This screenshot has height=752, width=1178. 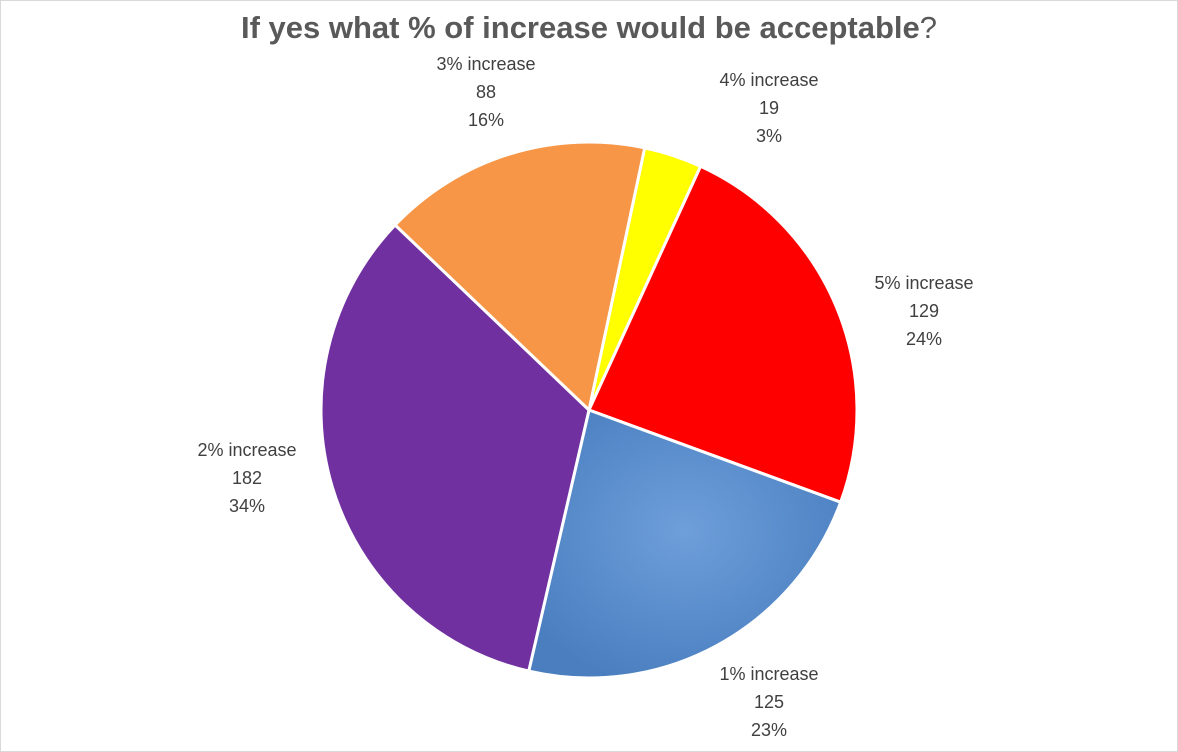 I want to click on slice-label-percent: 3%, so click(x=768, y=136).